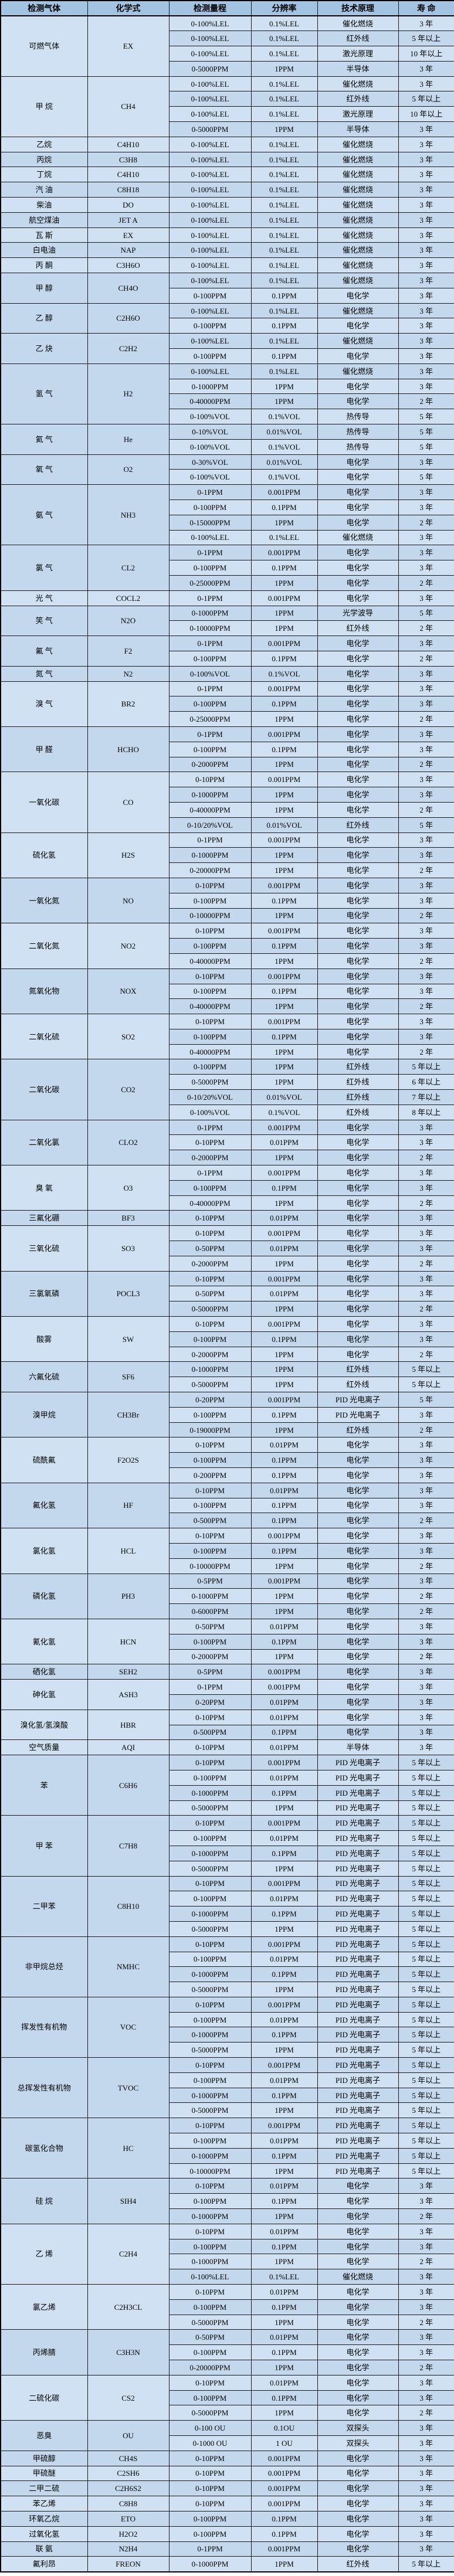 This screenshot has height=2576, width=454. I want to click on table-row: 0-10000PPM 1PPM 电化学 2 年, so click(227, 1566).